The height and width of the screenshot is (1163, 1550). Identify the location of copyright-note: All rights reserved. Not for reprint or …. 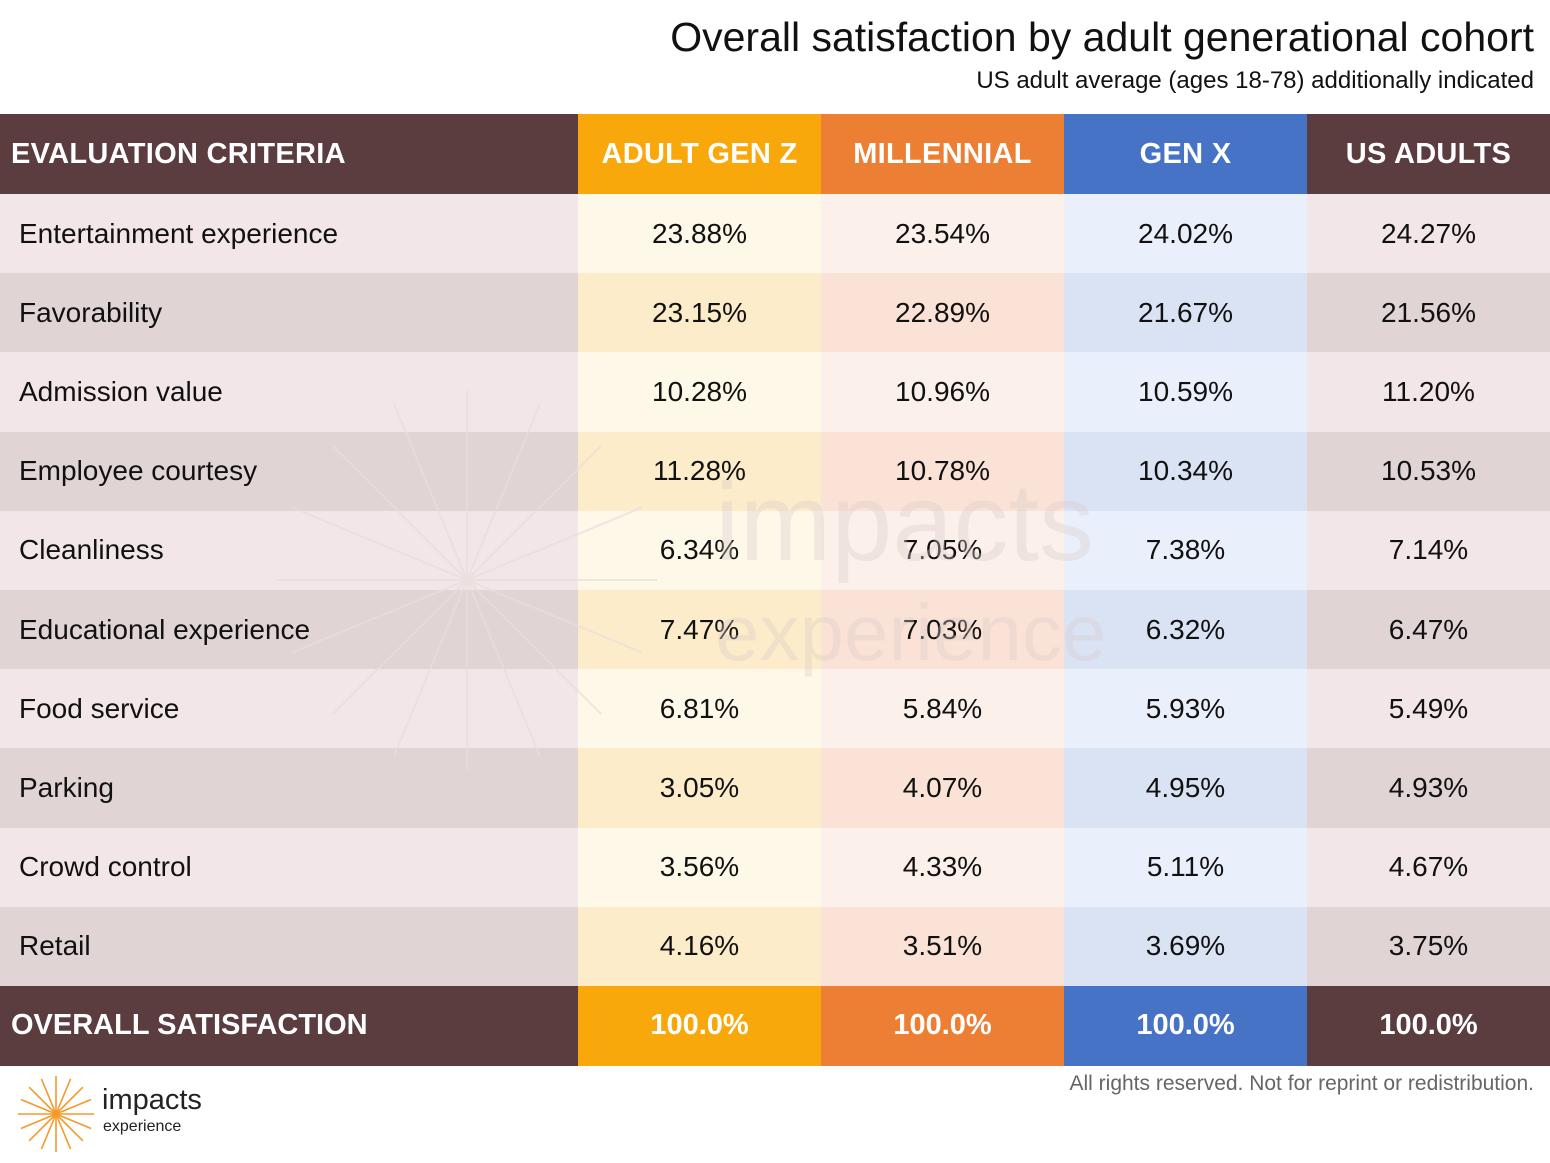
(1301, 1083).